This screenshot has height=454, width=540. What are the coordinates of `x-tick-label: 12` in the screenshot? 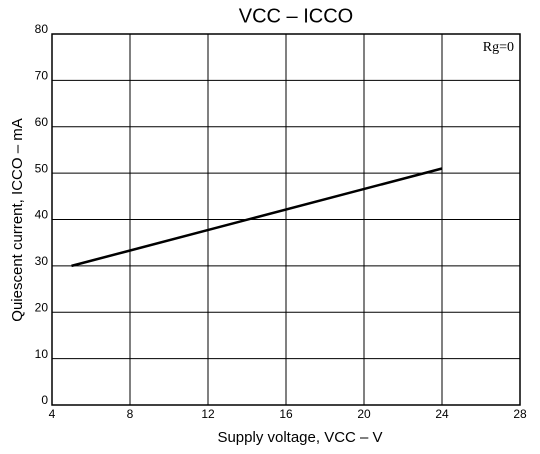 It's located at (208, 414).